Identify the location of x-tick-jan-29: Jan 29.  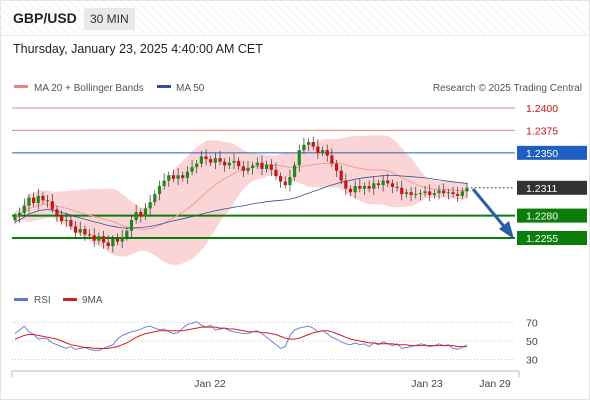
(495, 384).